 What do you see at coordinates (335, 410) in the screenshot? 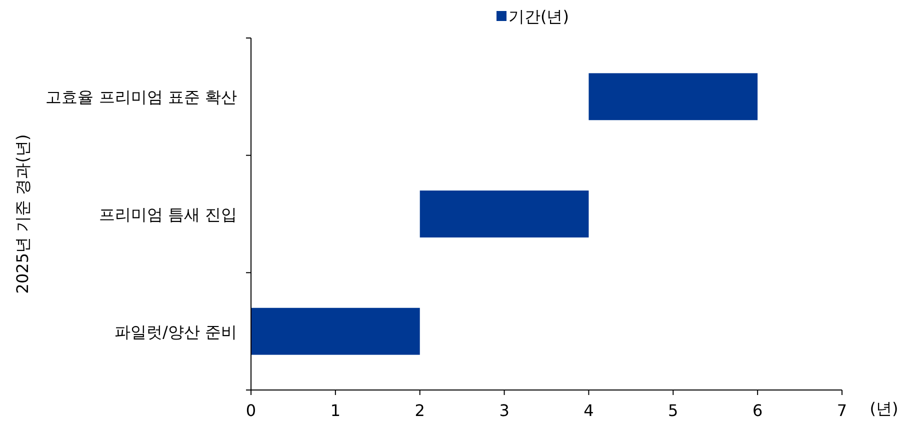
I see `x-tick-label: 1` at bounding box center [335, 410].